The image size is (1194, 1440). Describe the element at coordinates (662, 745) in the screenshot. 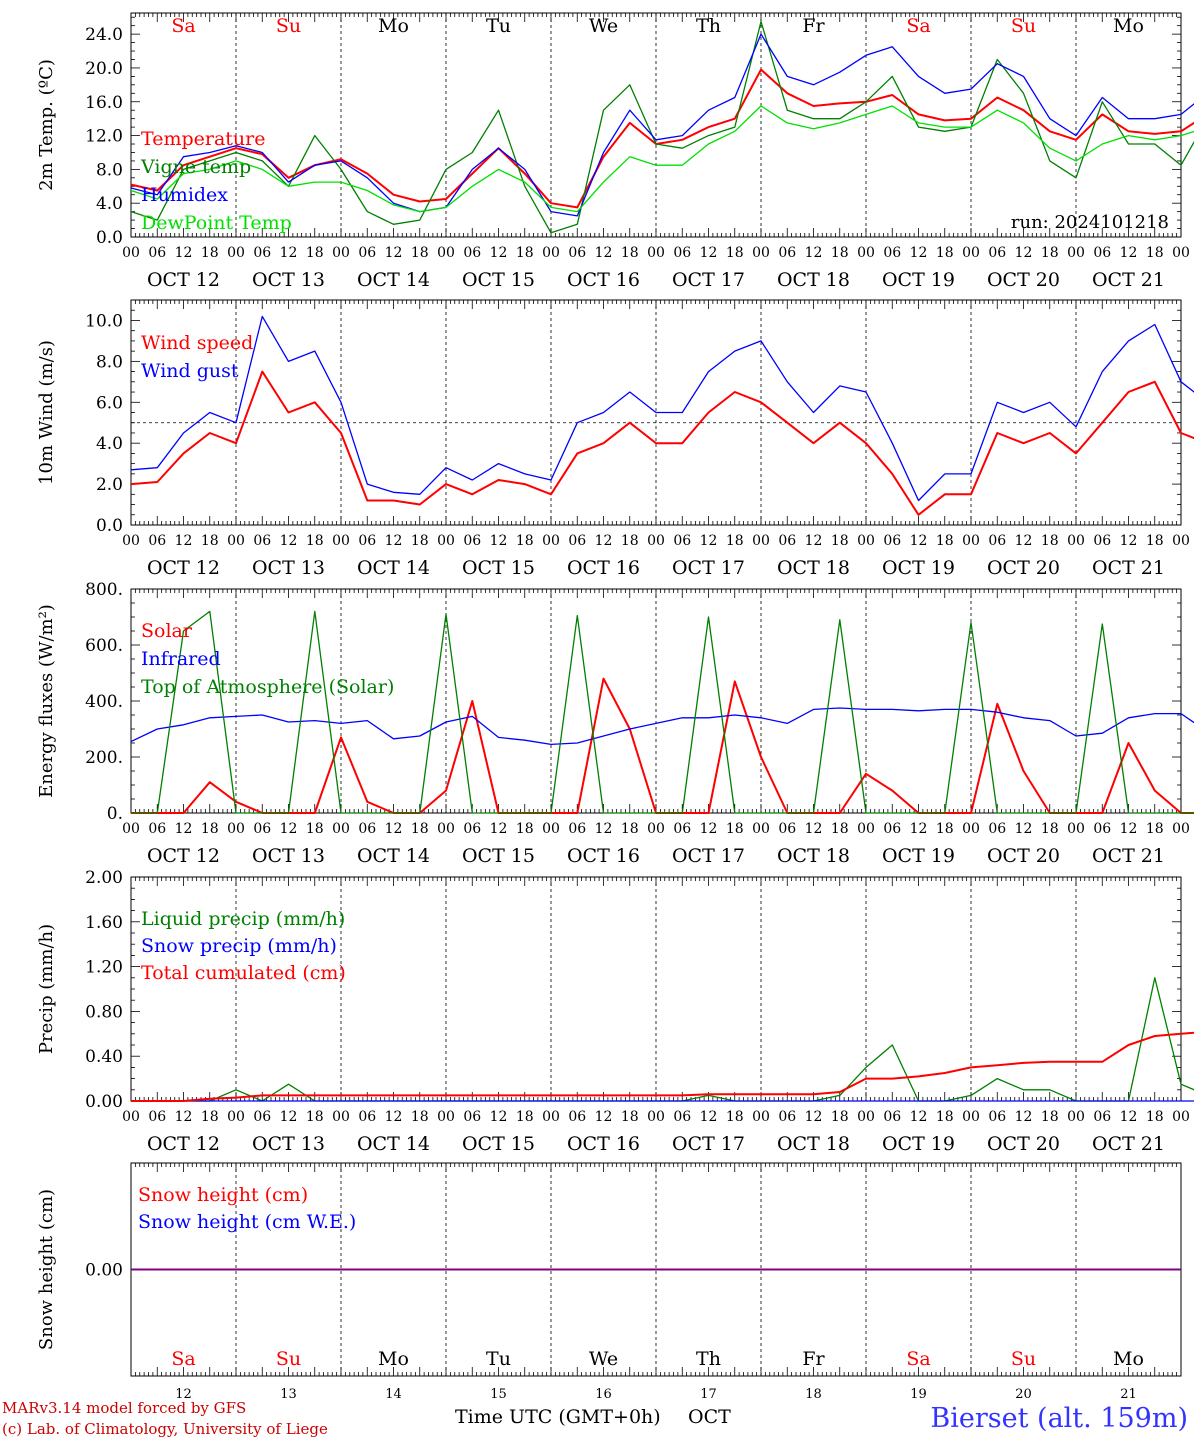

I see `series-line-solar` at that location.